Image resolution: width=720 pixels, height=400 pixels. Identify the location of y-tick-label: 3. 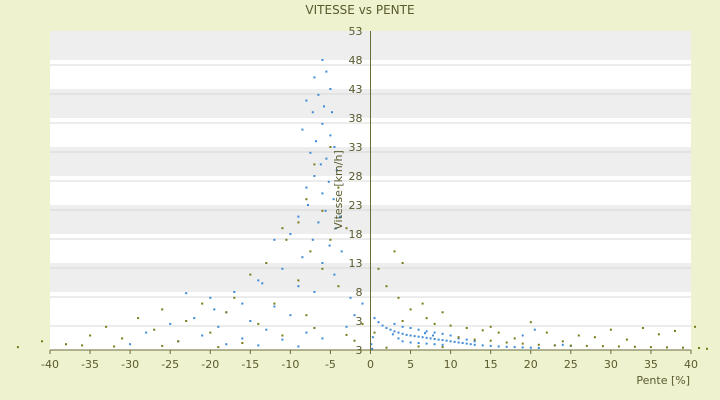
(359, 350).